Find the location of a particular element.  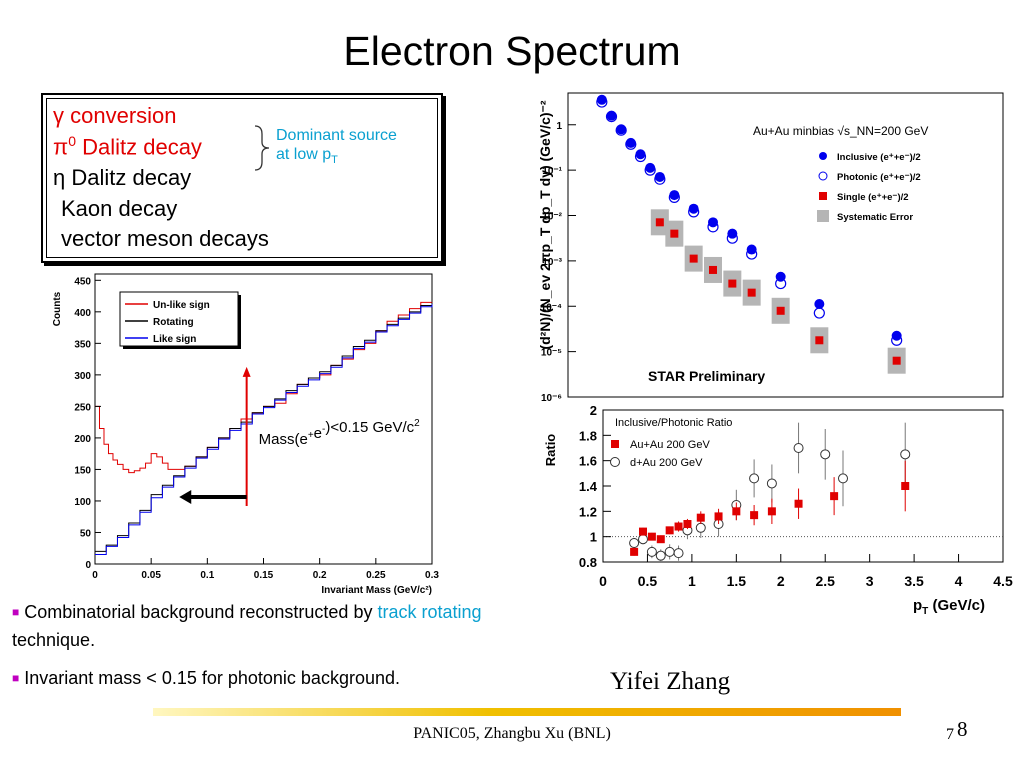

spec-legend-label: Systematic Error is located at coordinates (875, 217).